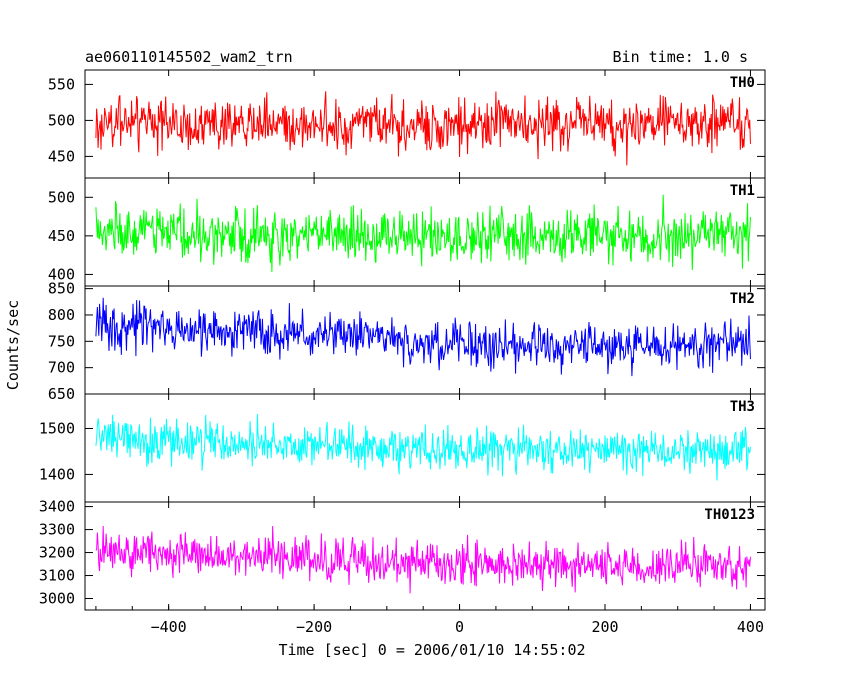 The width and height of the screenshot is (850, 680). I want to click on y-tick-label: 1400, so click(57, 474).